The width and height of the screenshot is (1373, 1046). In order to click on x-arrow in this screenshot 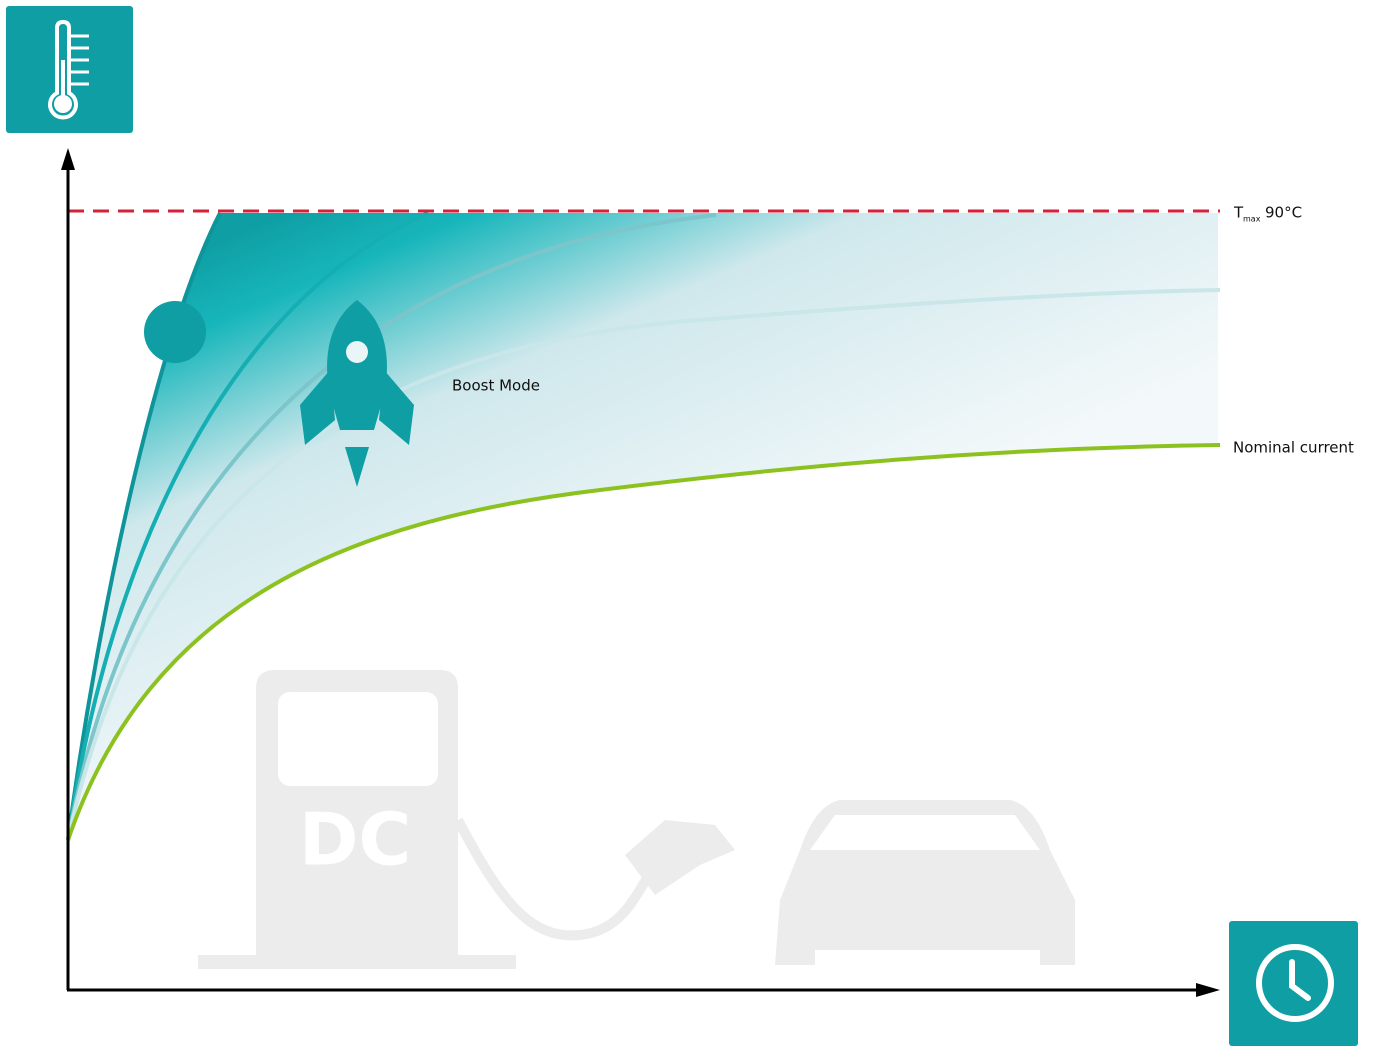, I will do `click(1208, 990)`.